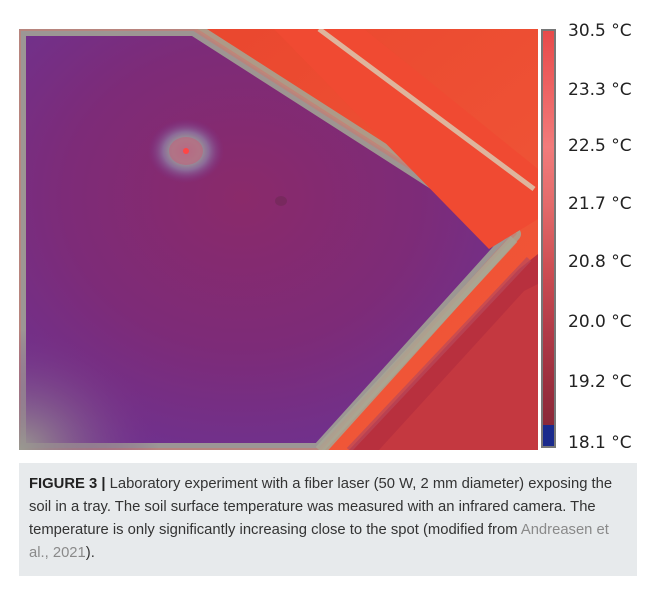  I want to click on colorbar-tick: 20.0 °C, so click(600, 322).